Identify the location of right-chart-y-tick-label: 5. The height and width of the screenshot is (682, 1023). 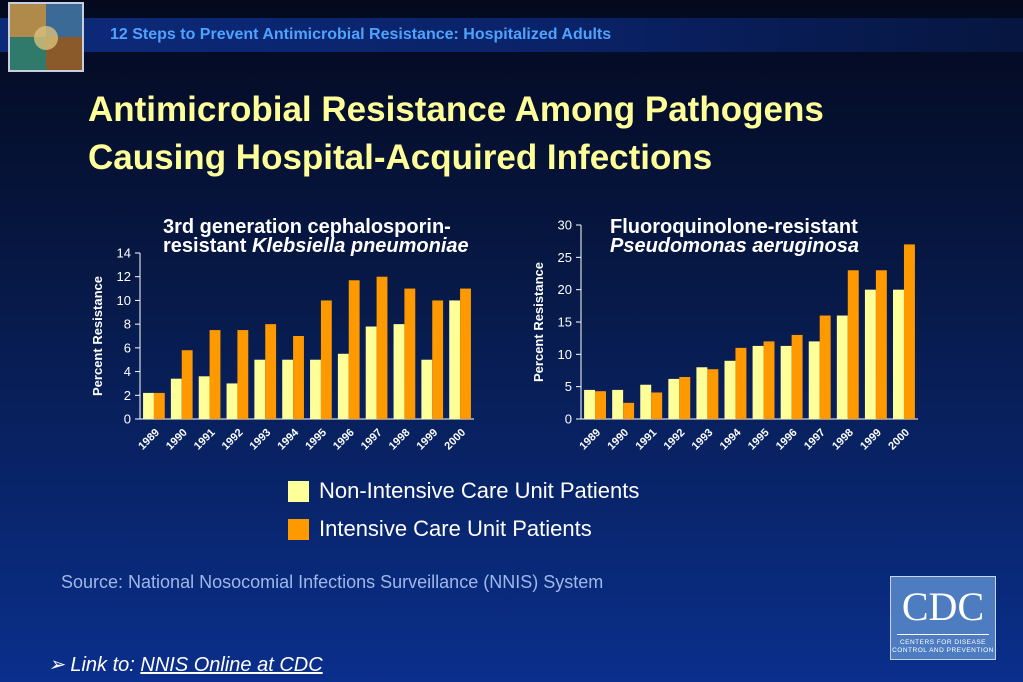
(568, 386).